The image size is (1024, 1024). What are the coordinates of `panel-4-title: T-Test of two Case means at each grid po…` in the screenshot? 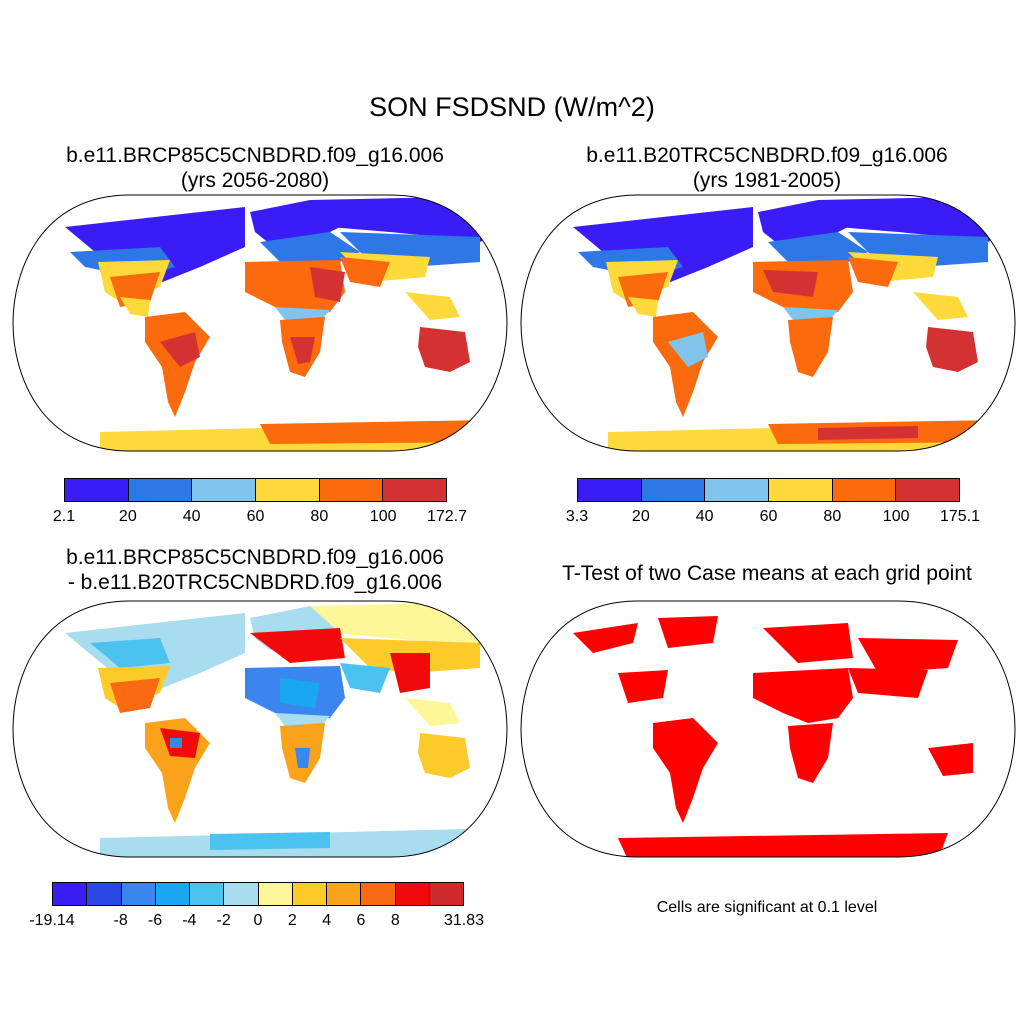 It's located at (767, 573).